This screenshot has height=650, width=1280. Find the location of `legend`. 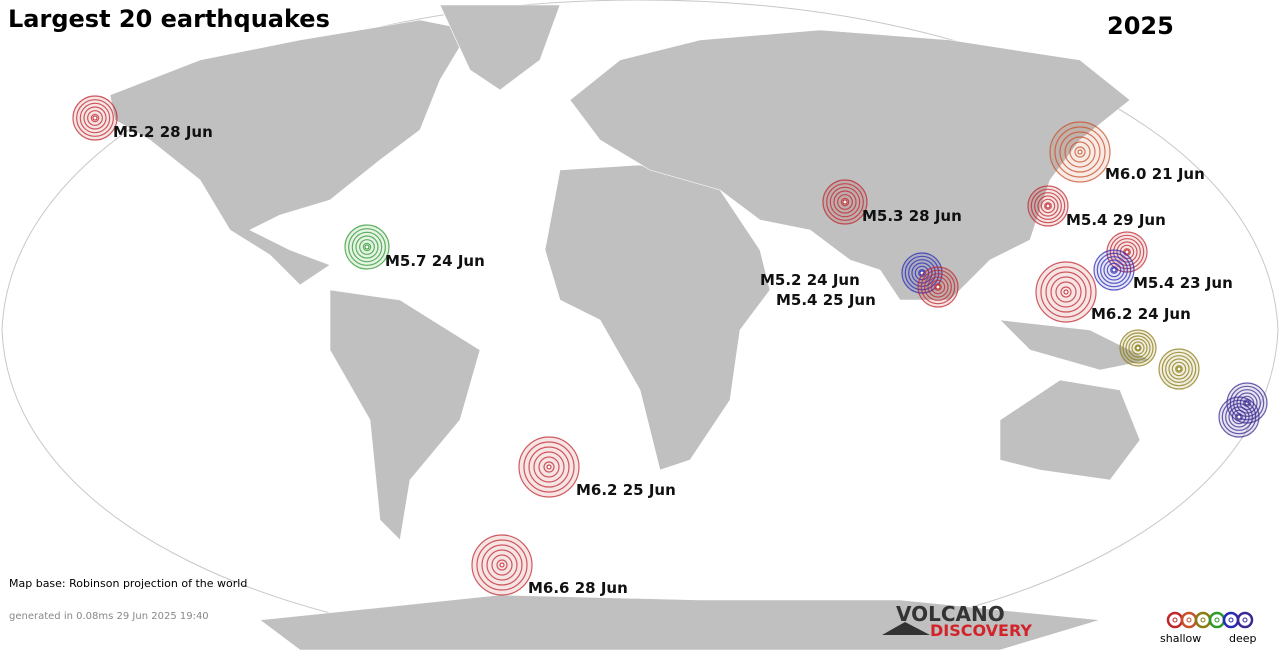

legend is located at coordinates (1210, 620).